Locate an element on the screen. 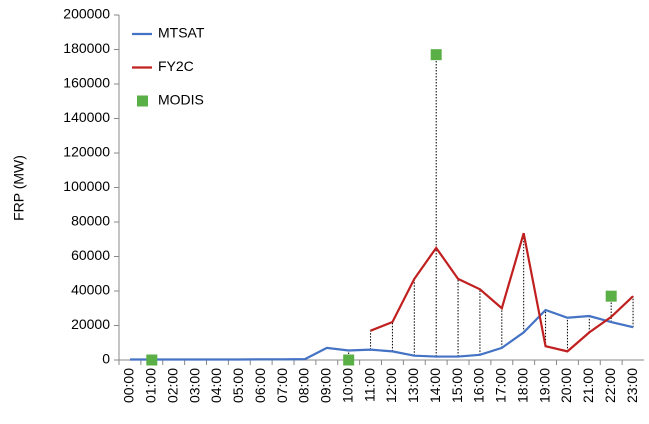 The height and width of the screenshot is (424, 649). x-tick-label: 07:00 is located at coordinates (282, 385).